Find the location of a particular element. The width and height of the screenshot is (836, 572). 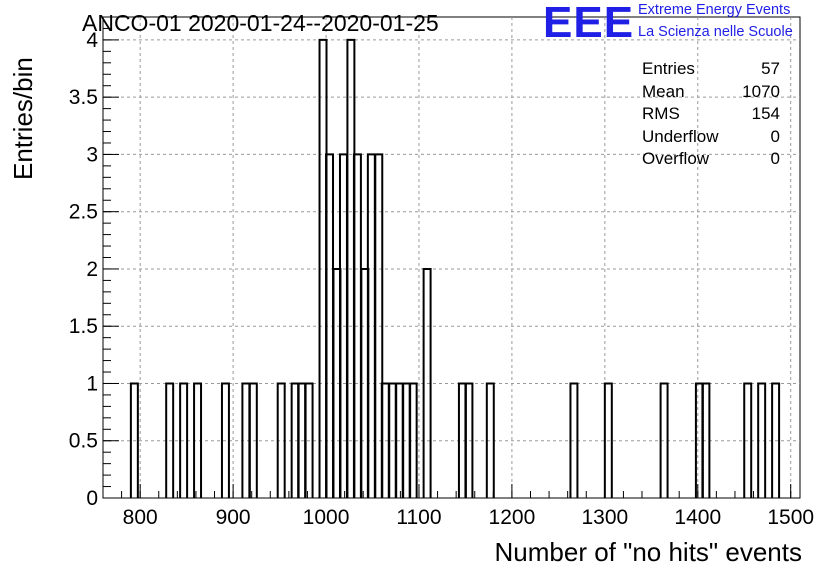

y-tick-label: 3.5 is located at coordinates (83, 97).